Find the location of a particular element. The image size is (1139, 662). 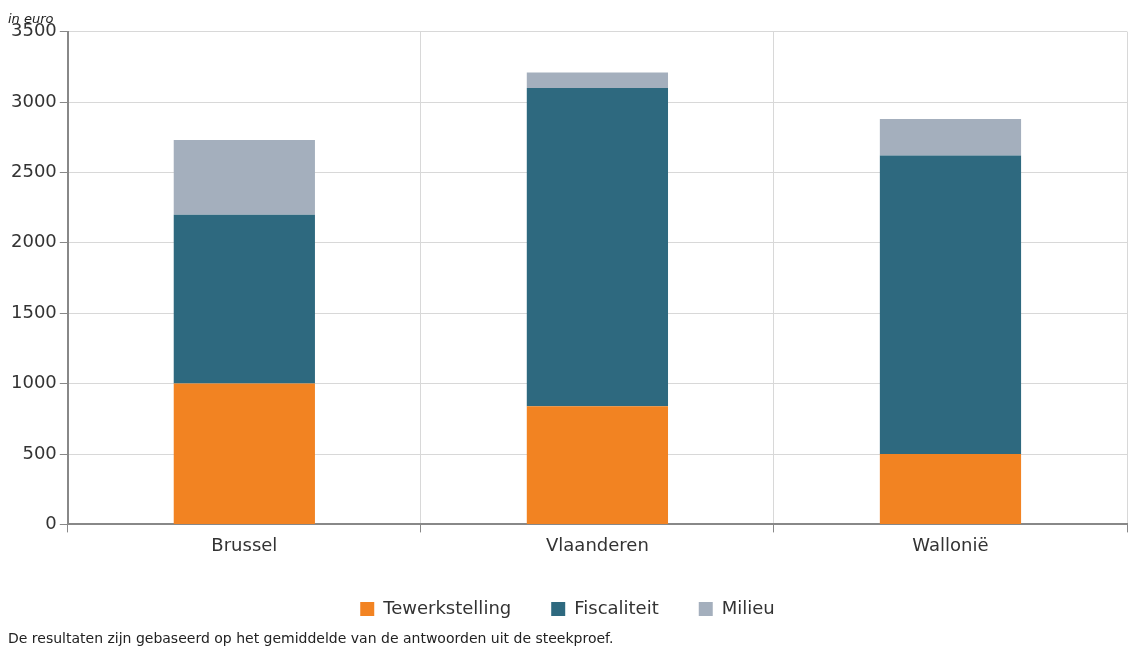

y-tick-label: 500 is located at coordinates (39, 452).